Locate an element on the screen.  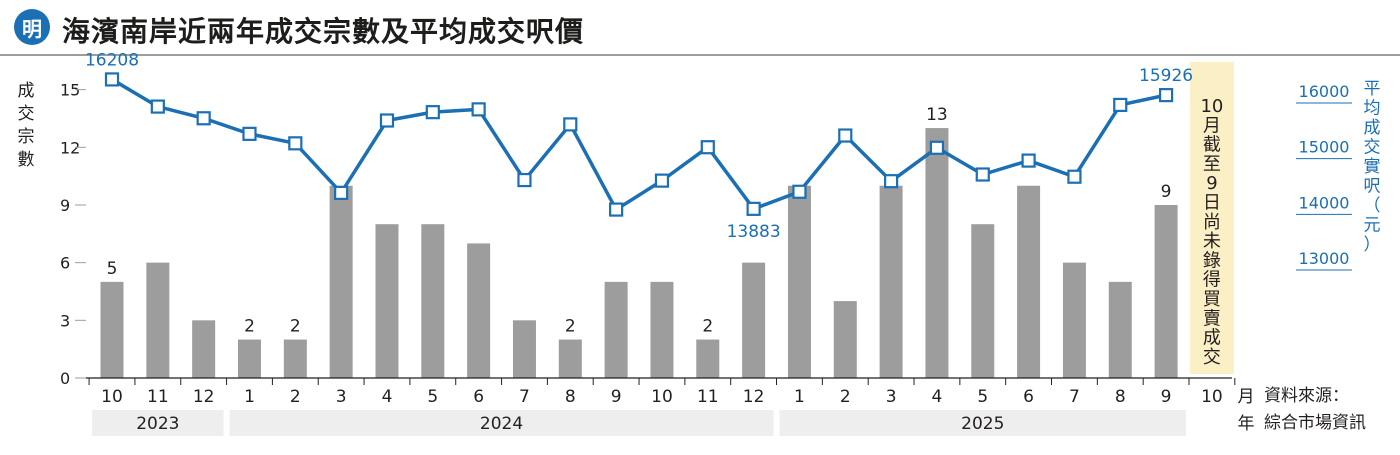
price-label-14: 13883 is located at coordinates (754, 232).